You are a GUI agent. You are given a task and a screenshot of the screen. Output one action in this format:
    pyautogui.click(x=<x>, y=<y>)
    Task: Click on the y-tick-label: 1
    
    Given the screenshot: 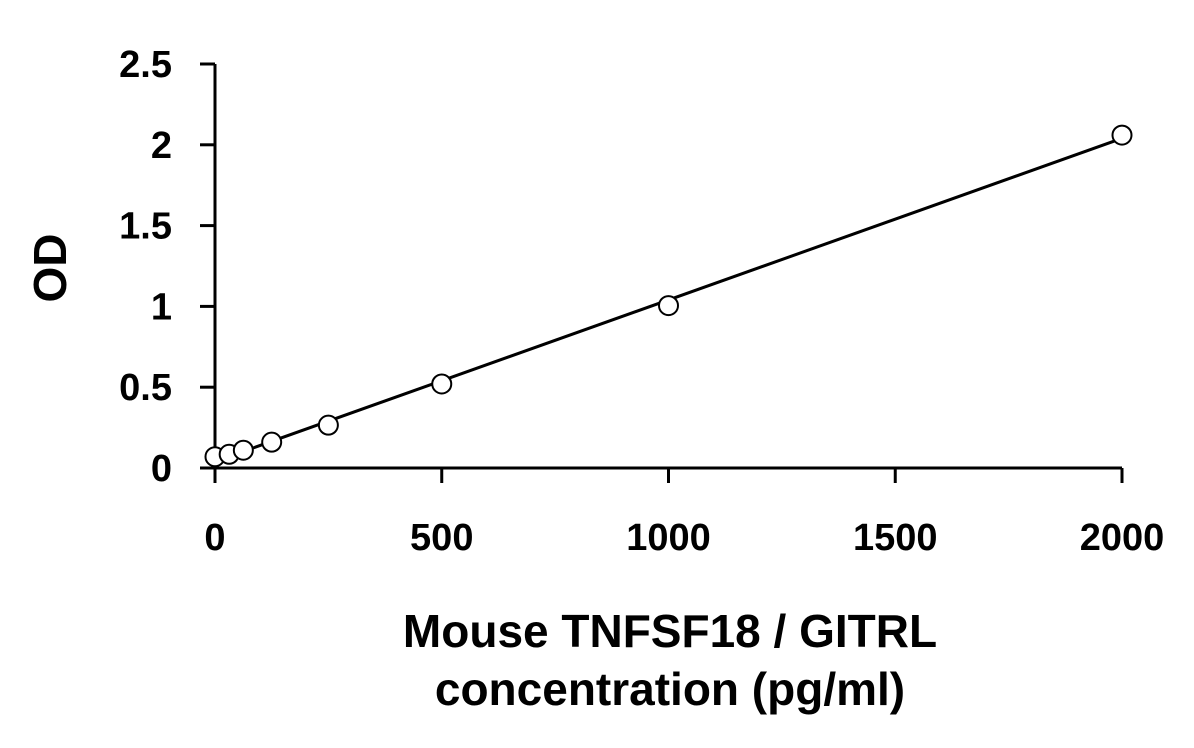 What is the action you would take?
    pyautogui.click(x=161, y=307)
    